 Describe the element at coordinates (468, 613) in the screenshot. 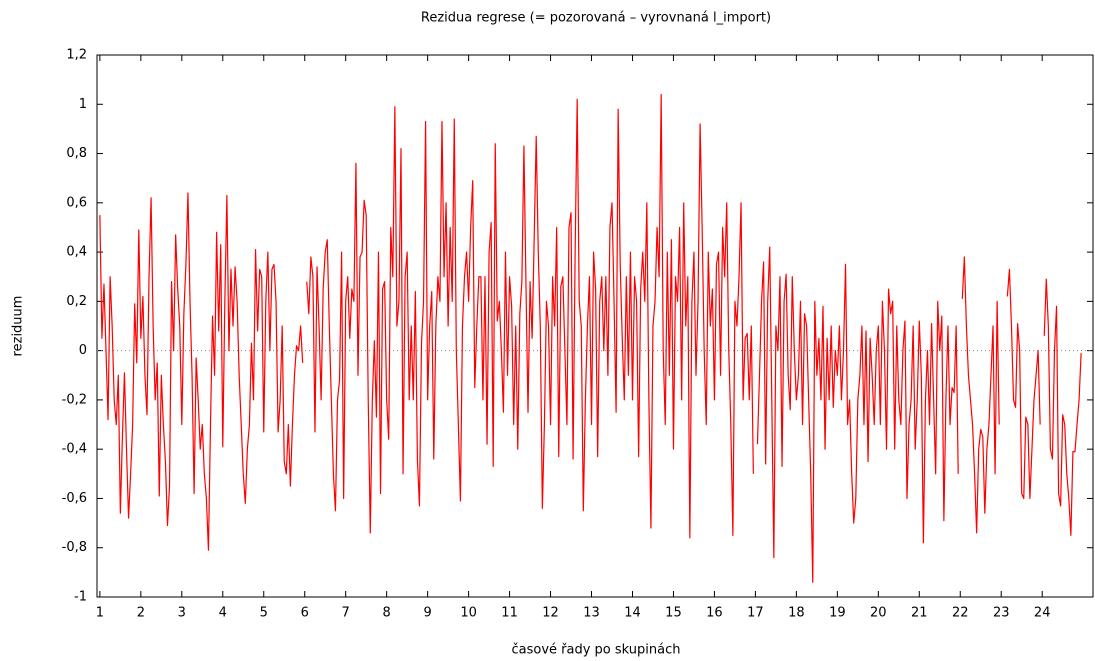

I see `x-tick-label: 10` at that location.